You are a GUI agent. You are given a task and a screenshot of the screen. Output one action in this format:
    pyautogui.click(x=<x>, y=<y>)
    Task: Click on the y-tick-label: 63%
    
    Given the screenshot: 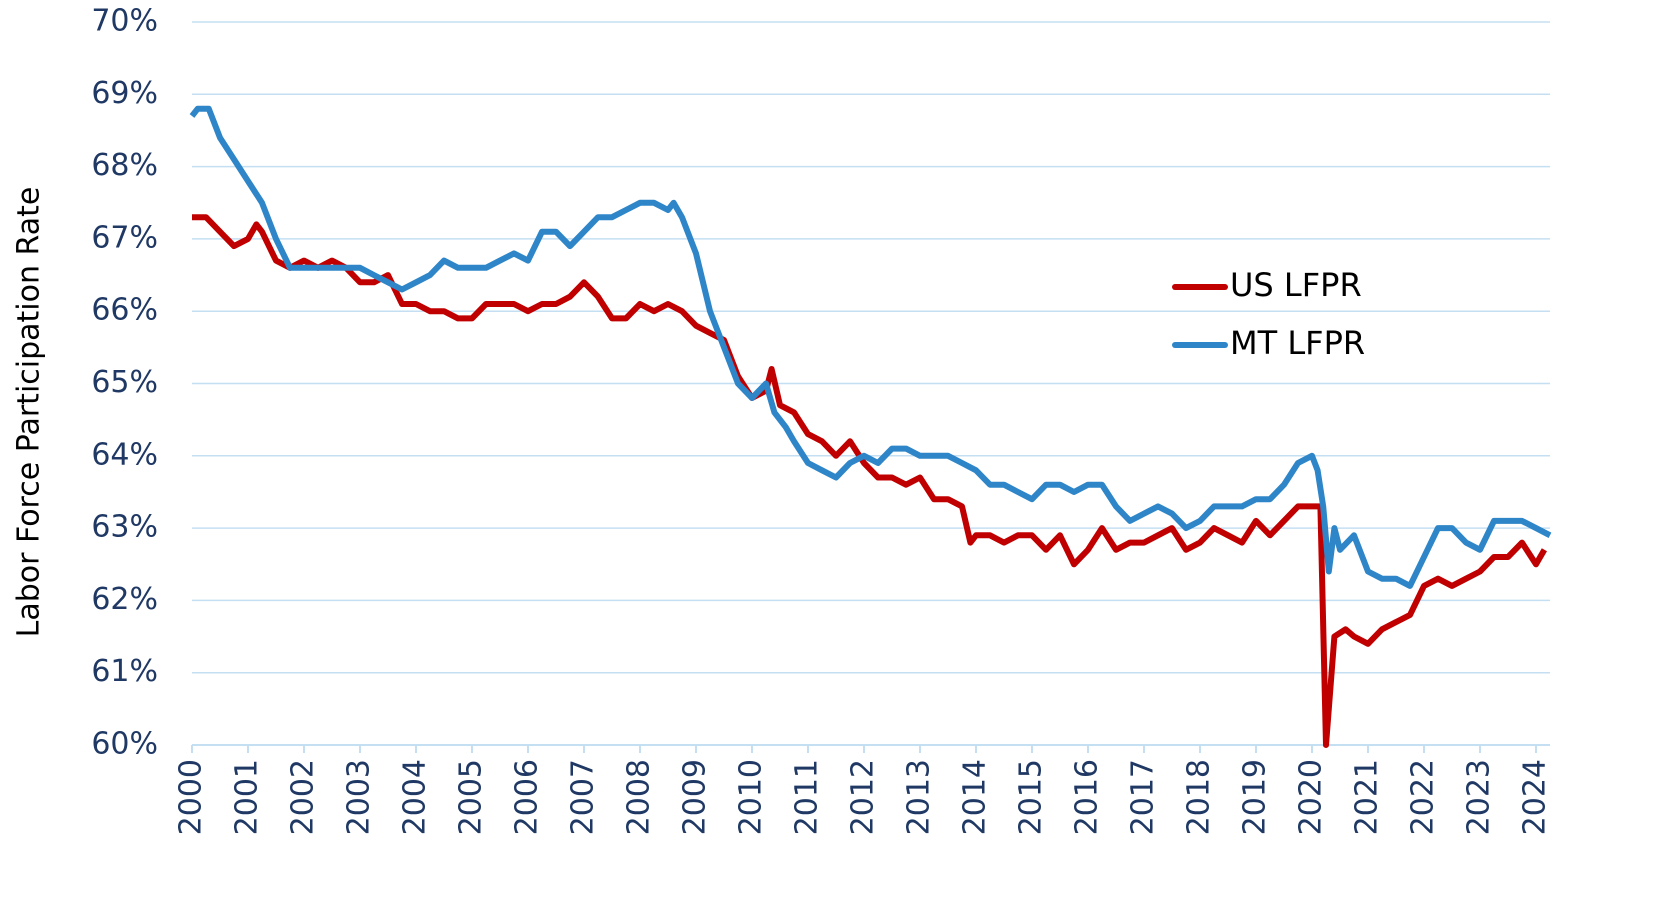 What is the action you would take?
    pyautogui.click(x=124, y=527)
    